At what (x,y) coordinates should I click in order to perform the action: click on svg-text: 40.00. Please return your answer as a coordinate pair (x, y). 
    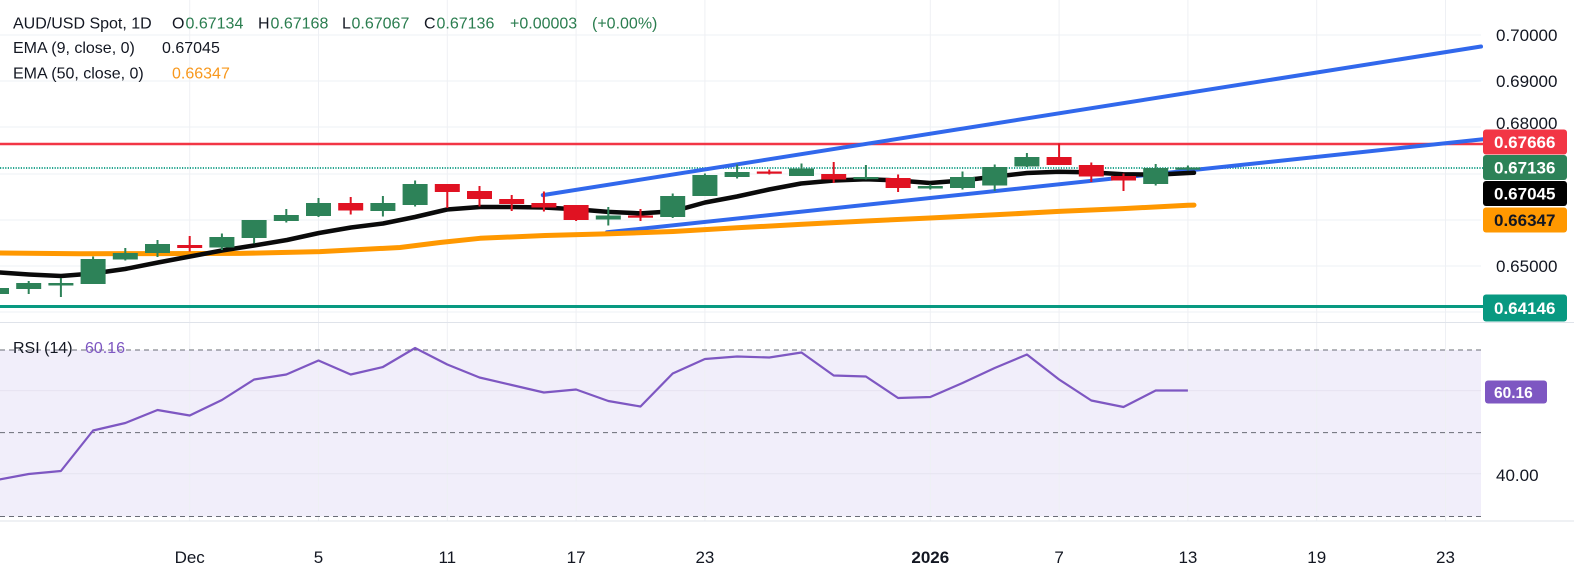
    Looking at the image, I should click on (1517, 475).